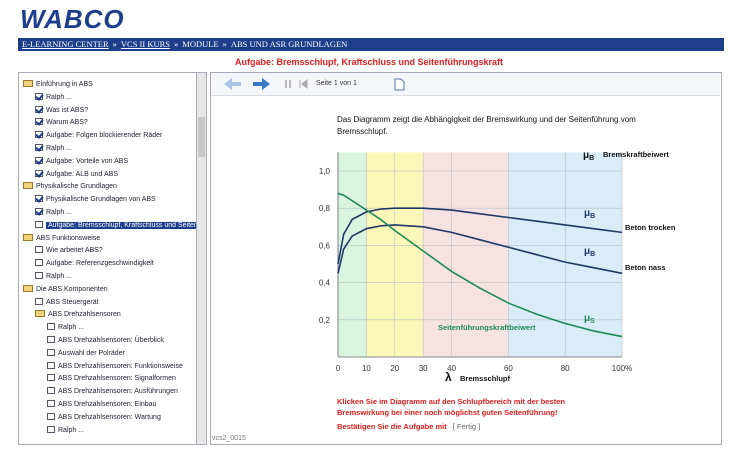  Describe the element at coordinates (72, 302) in the screenshot. I see `tree-label: ABS Steuergerät` at that location.